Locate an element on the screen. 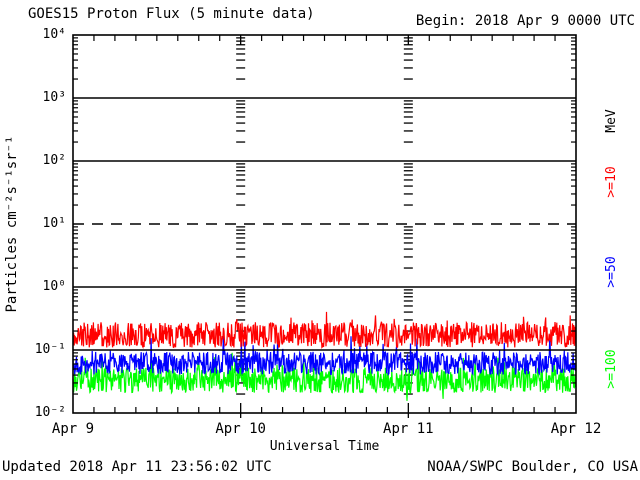  flux-trace-gege100 is located at coordinates (324, 376).